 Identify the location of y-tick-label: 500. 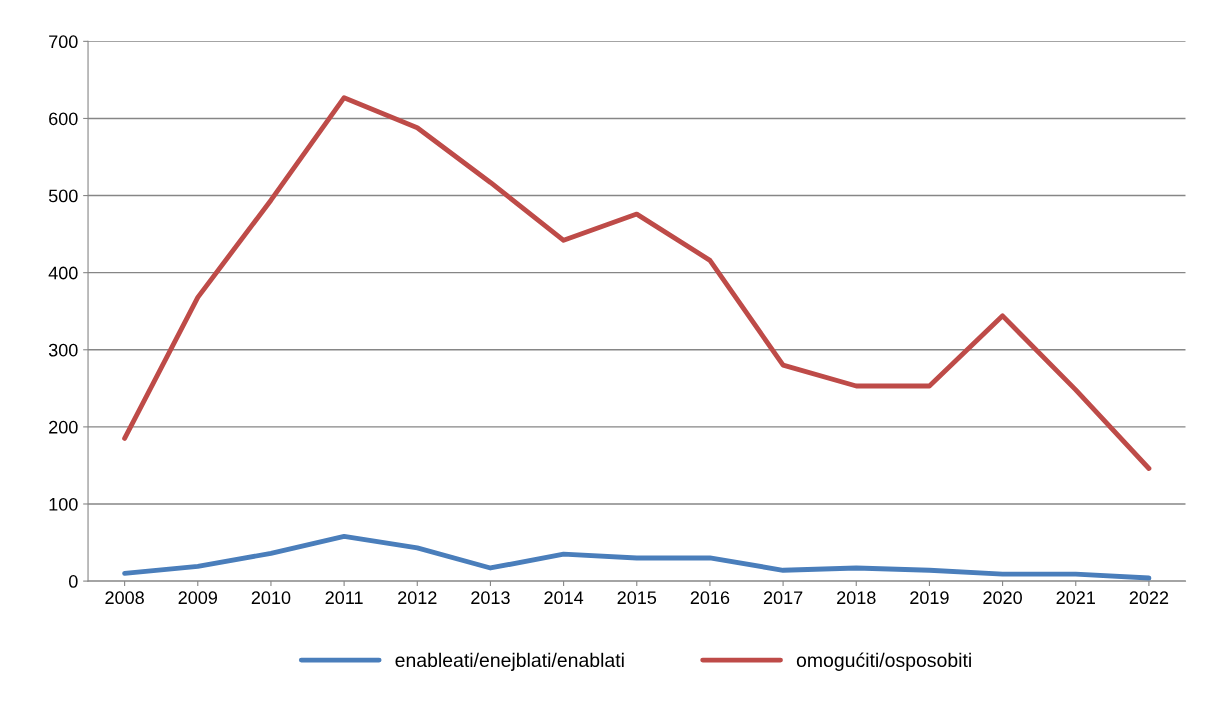
(63, 196).